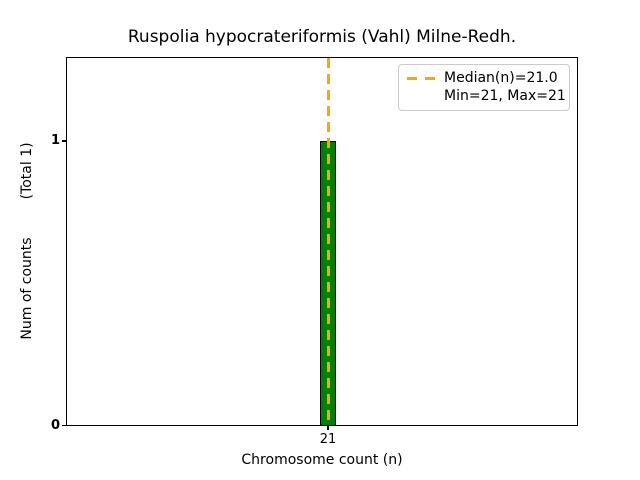 This screenshot has height=480, width=640. What do you see at coordinates (501, 78) in the screenshot?
I see `legend-median-label: Median(n)=21.0` at bounding box center [501, 78].